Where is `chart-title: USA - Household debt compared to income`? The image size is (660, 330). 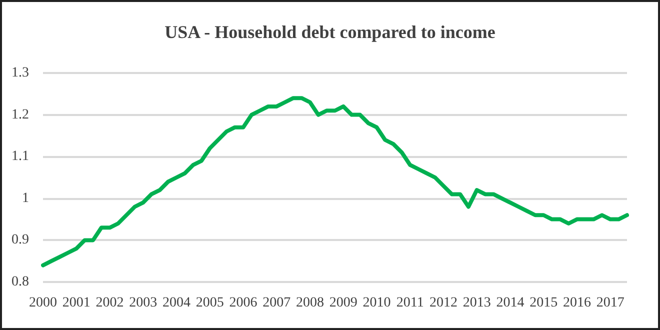
chart-title: USA - Household debt compared to income is located at coordinates (330, 32).